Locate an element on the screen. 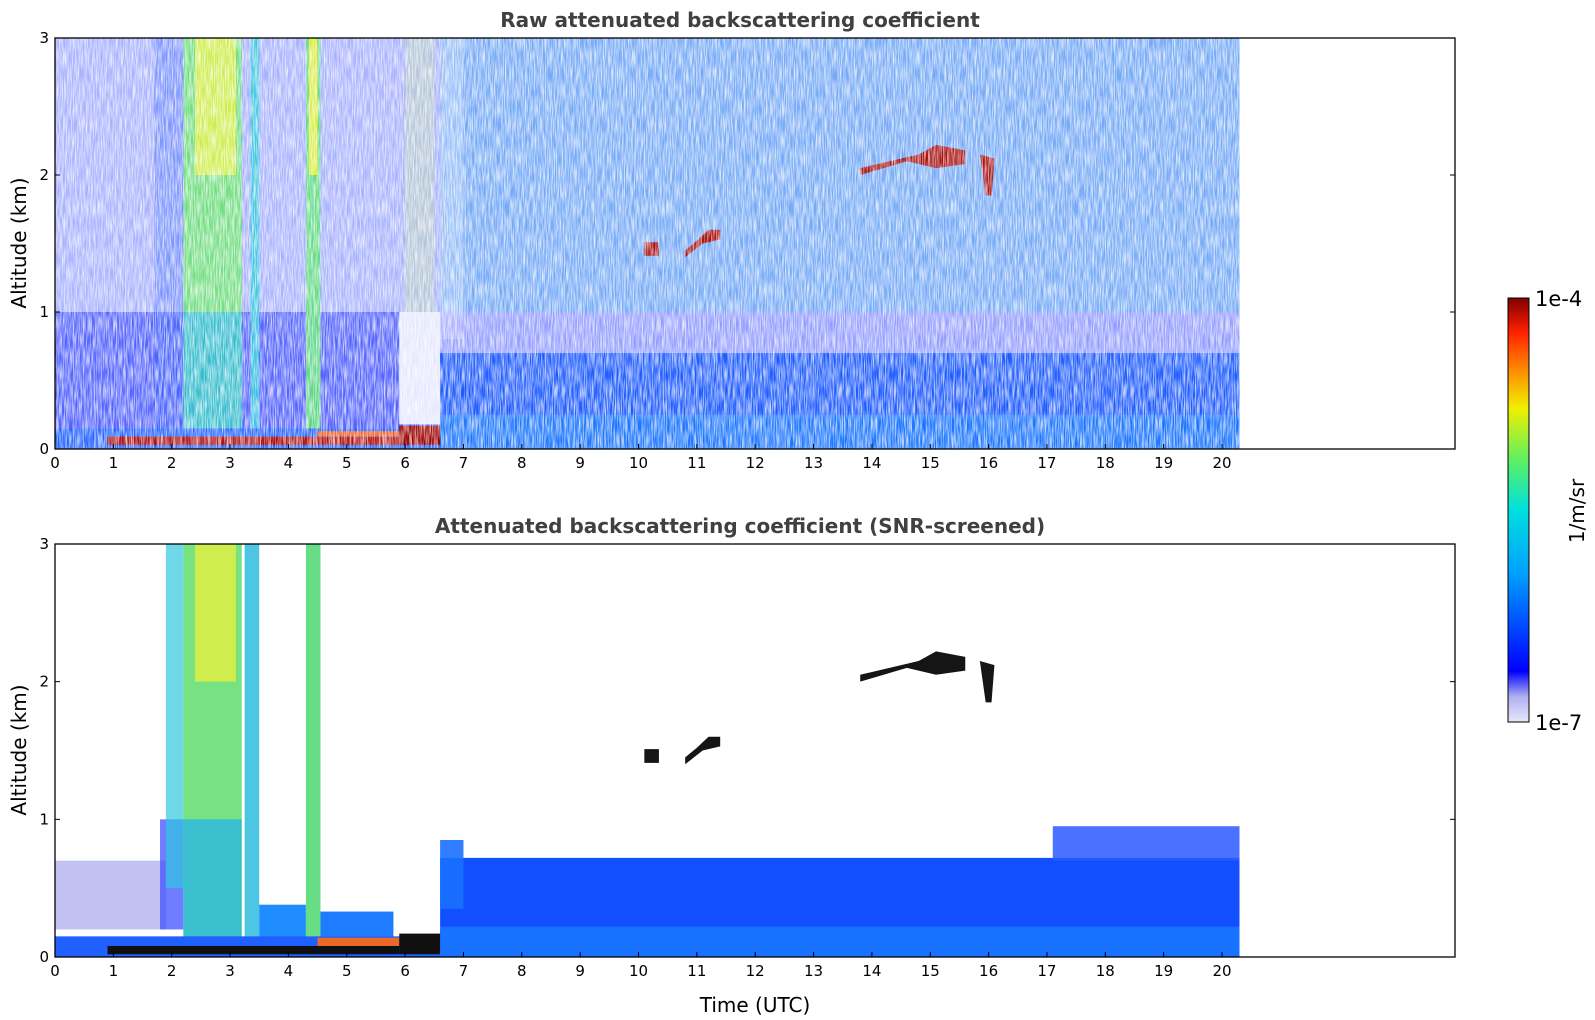  precip-column-base is located at coordinates (212, 881).